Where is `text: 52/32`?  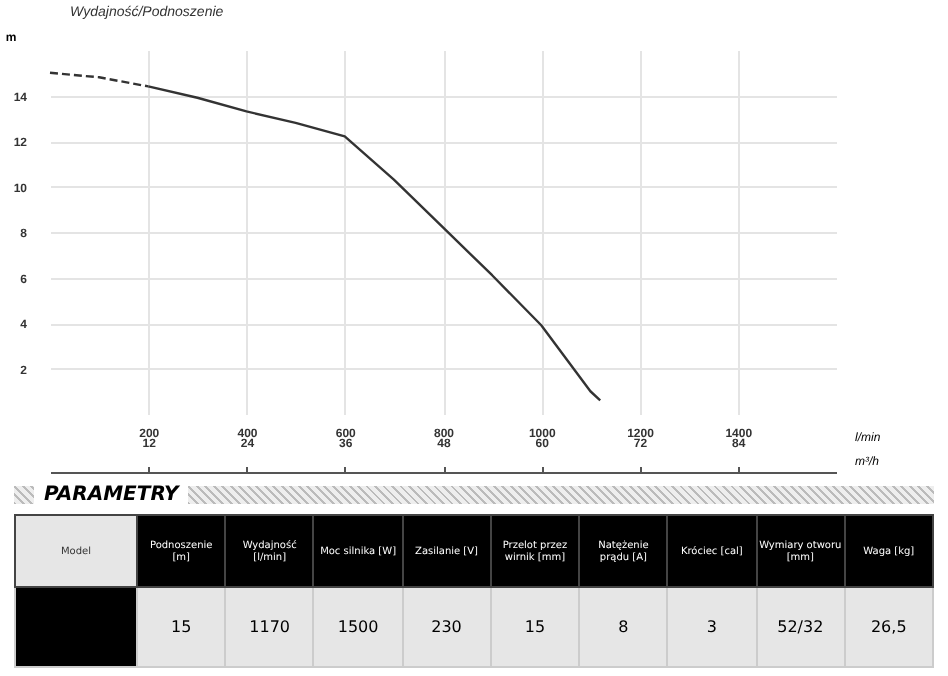
text: 52/32 is located at coordinates (800, 627).